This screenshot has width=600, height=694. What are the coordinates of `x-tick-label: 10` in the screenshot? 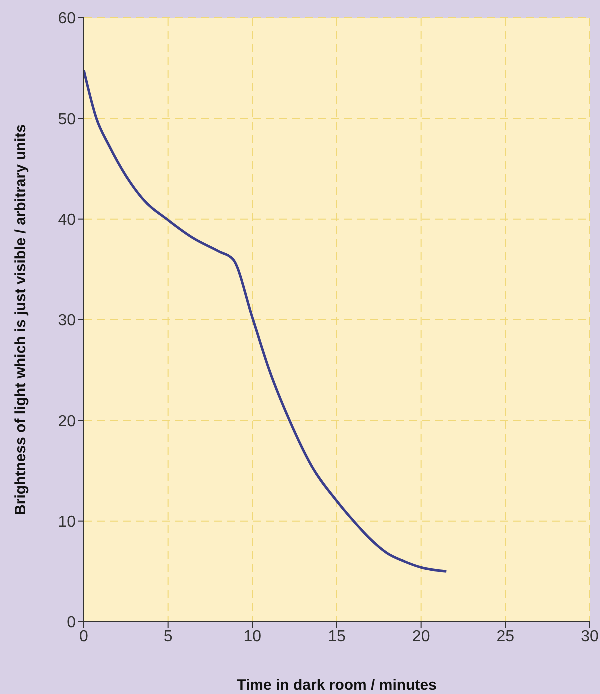 It's located at (253, 637).